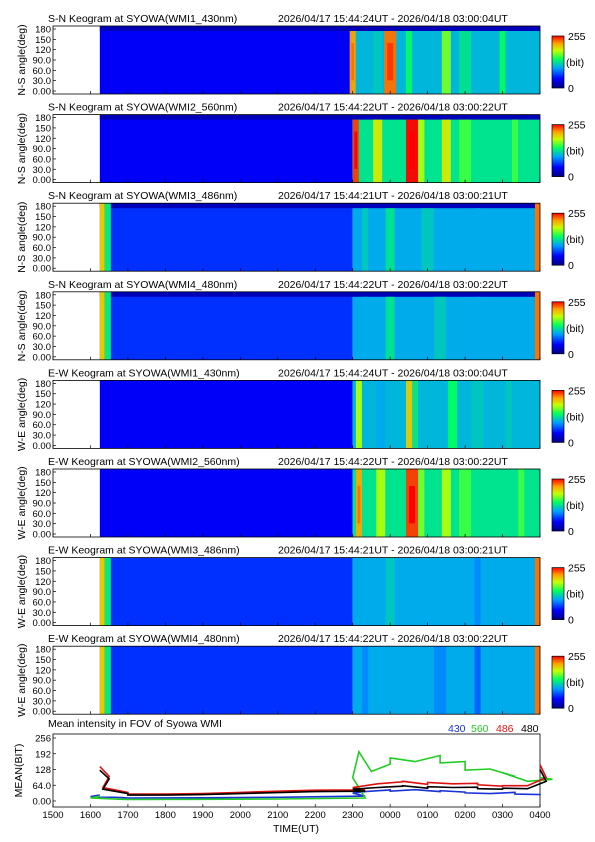  Describe the element at coordinates (107, 591) in the screenshot. I see `keogram-twilight-start-fade` at that location.